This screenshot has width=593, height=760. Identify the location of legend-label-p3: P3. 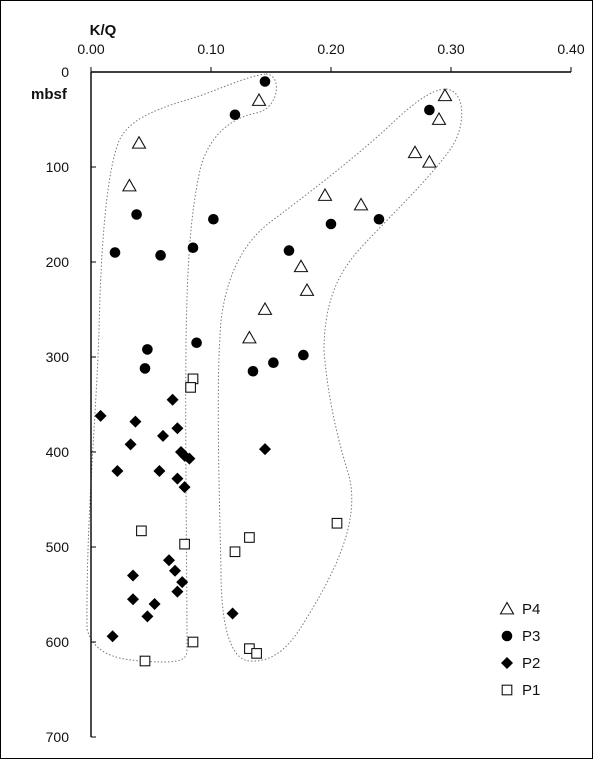
(531, 636).